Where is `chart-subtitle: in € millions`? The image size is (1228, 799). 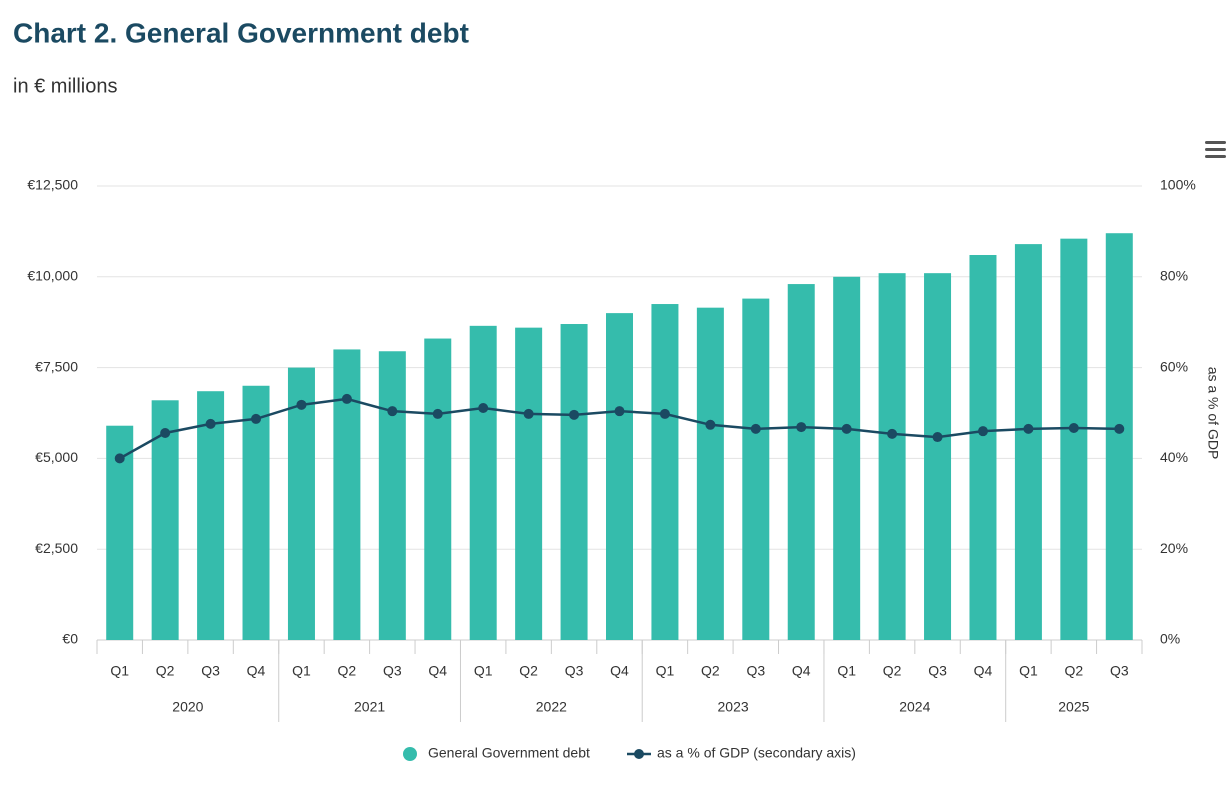
chart-subtitle: in € millions is located at coordinates (65, 86).